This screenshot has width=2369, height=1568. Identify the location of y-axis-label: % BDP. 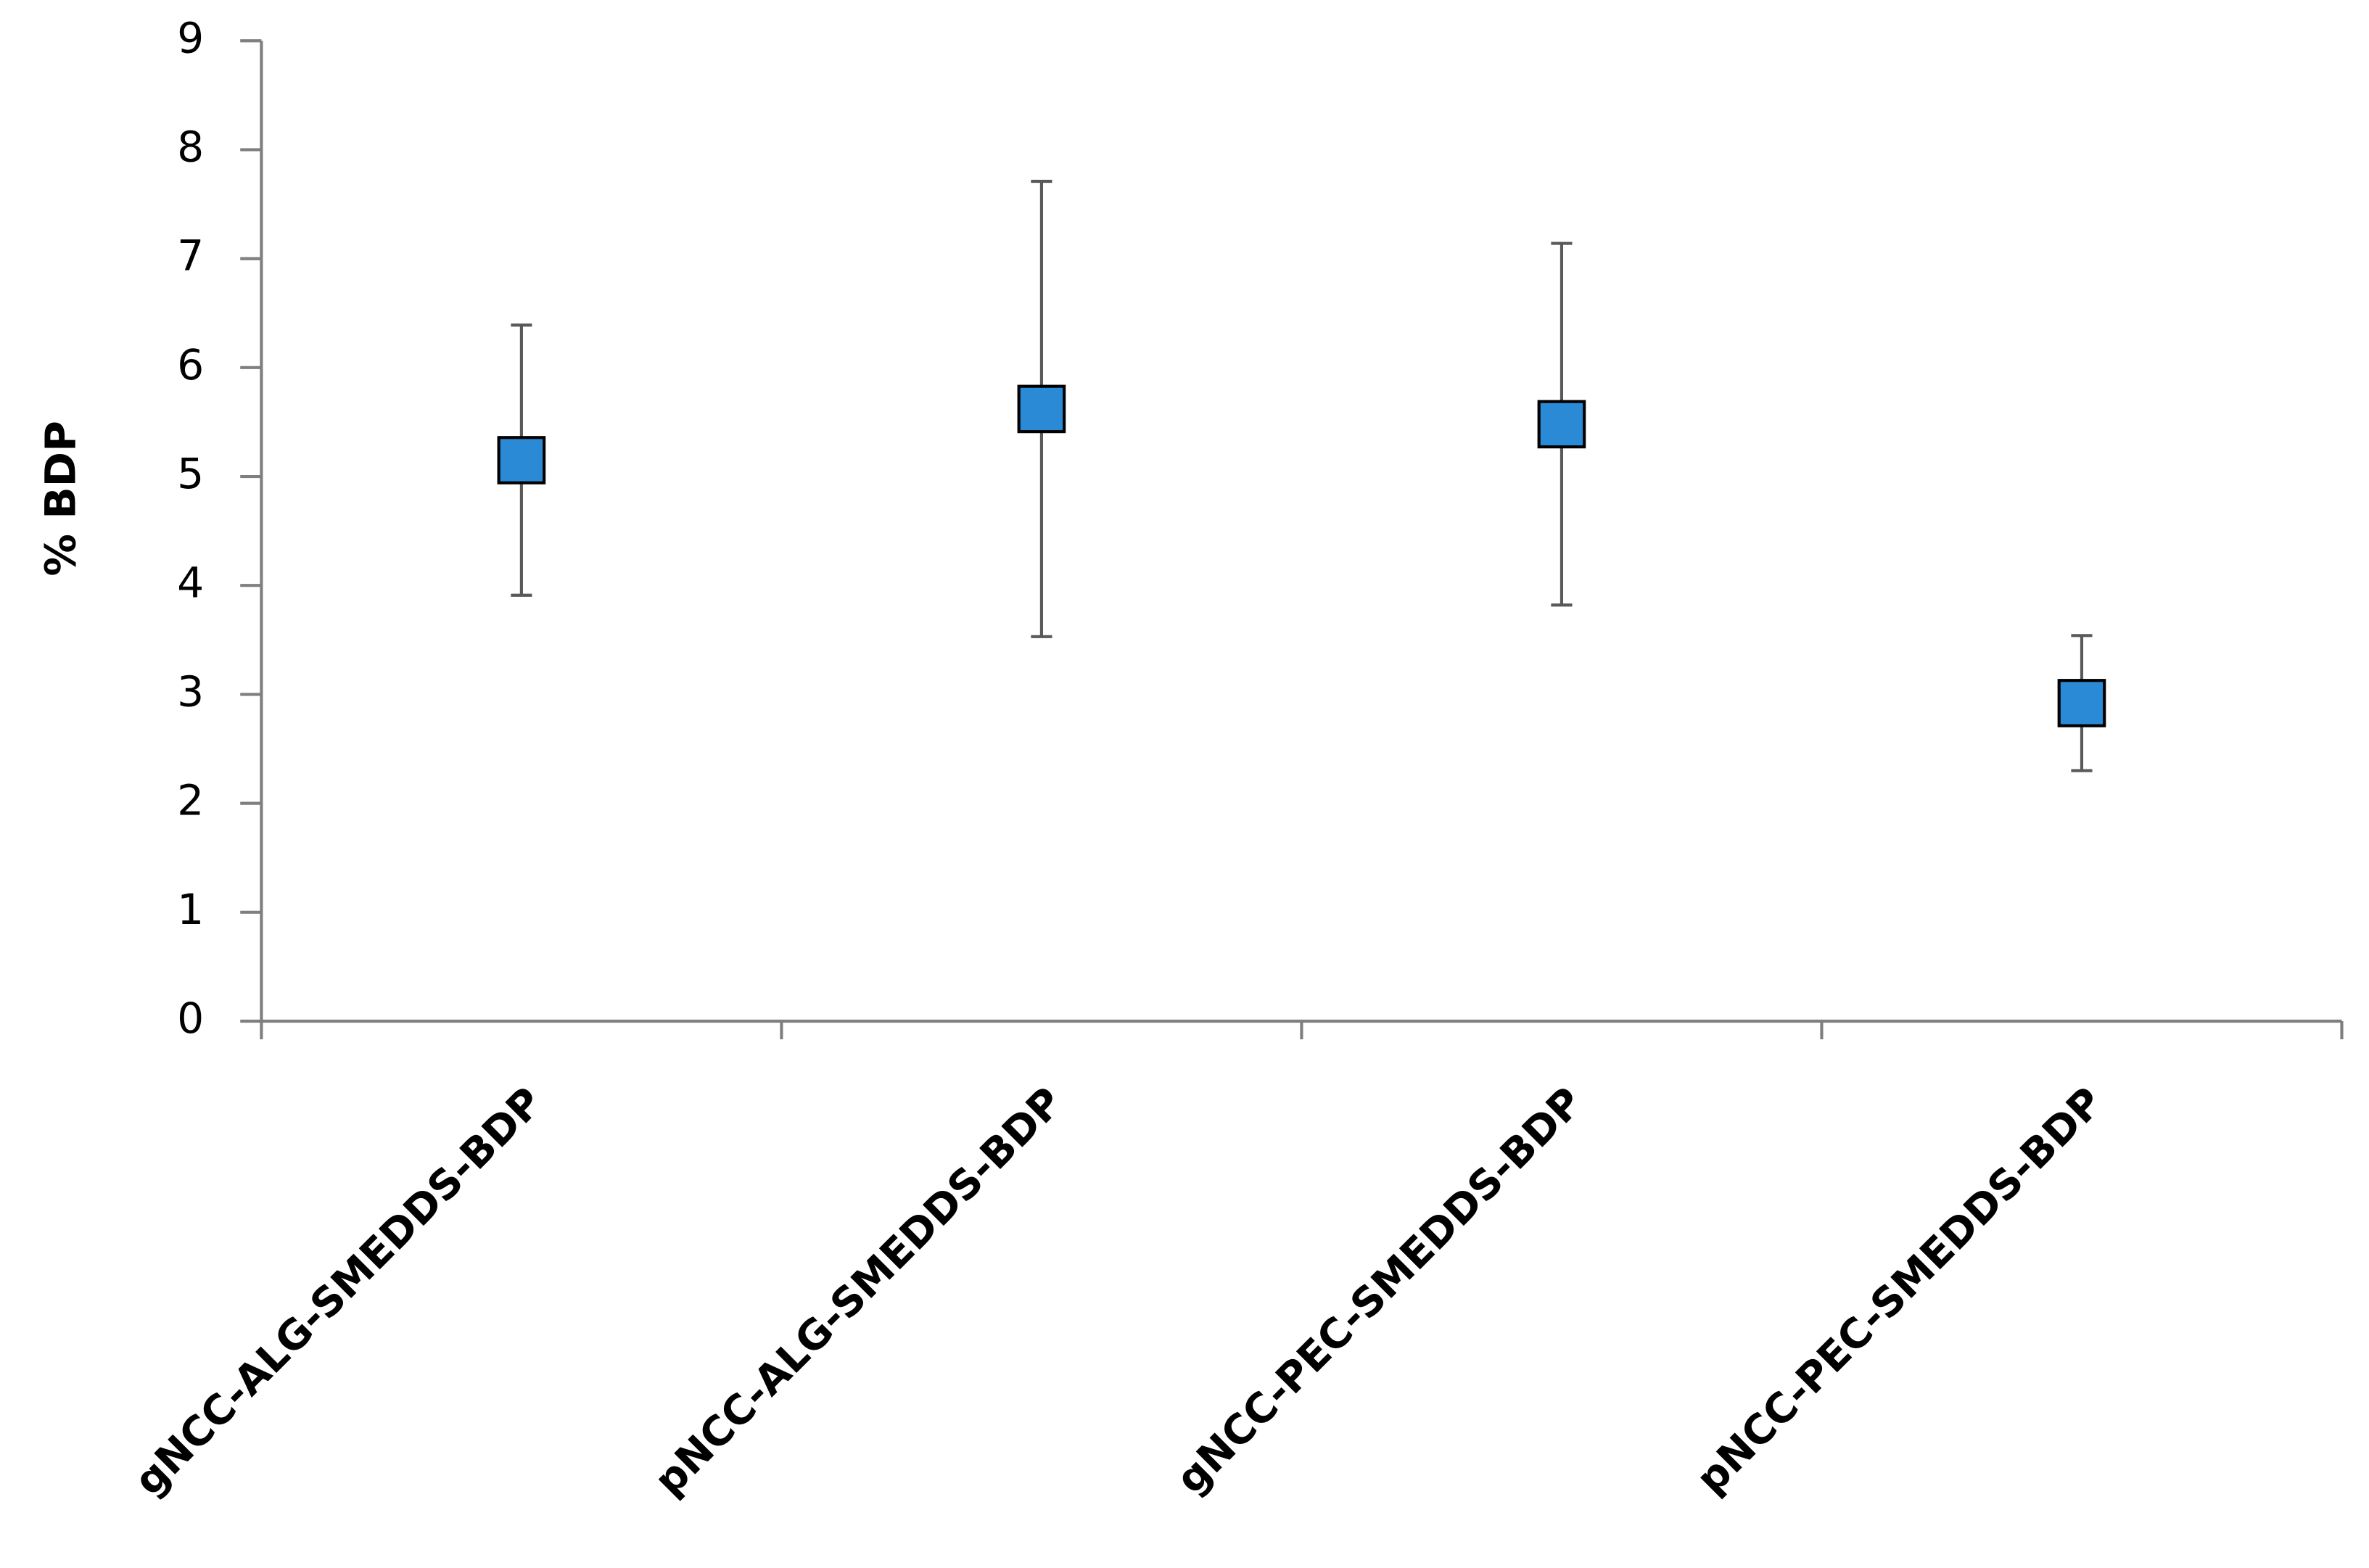
(61, 498).